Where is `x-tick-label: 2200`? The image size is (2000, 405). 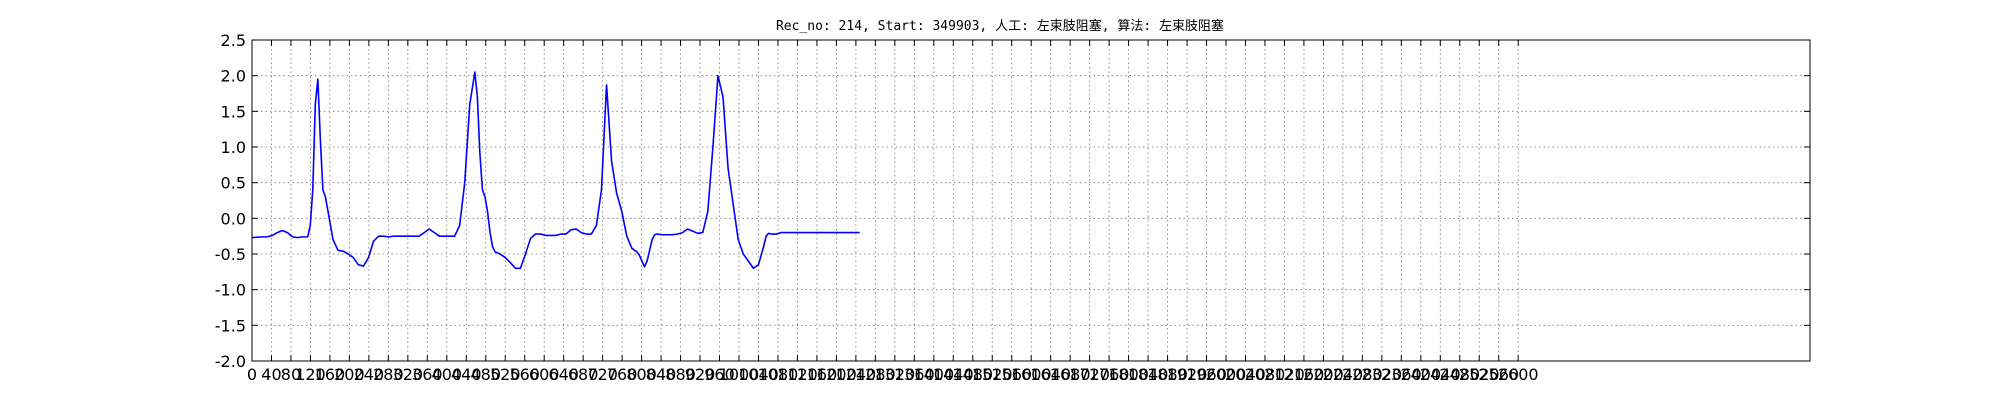 x-tick-label: 2200 is located at coordinates (1323, 374).